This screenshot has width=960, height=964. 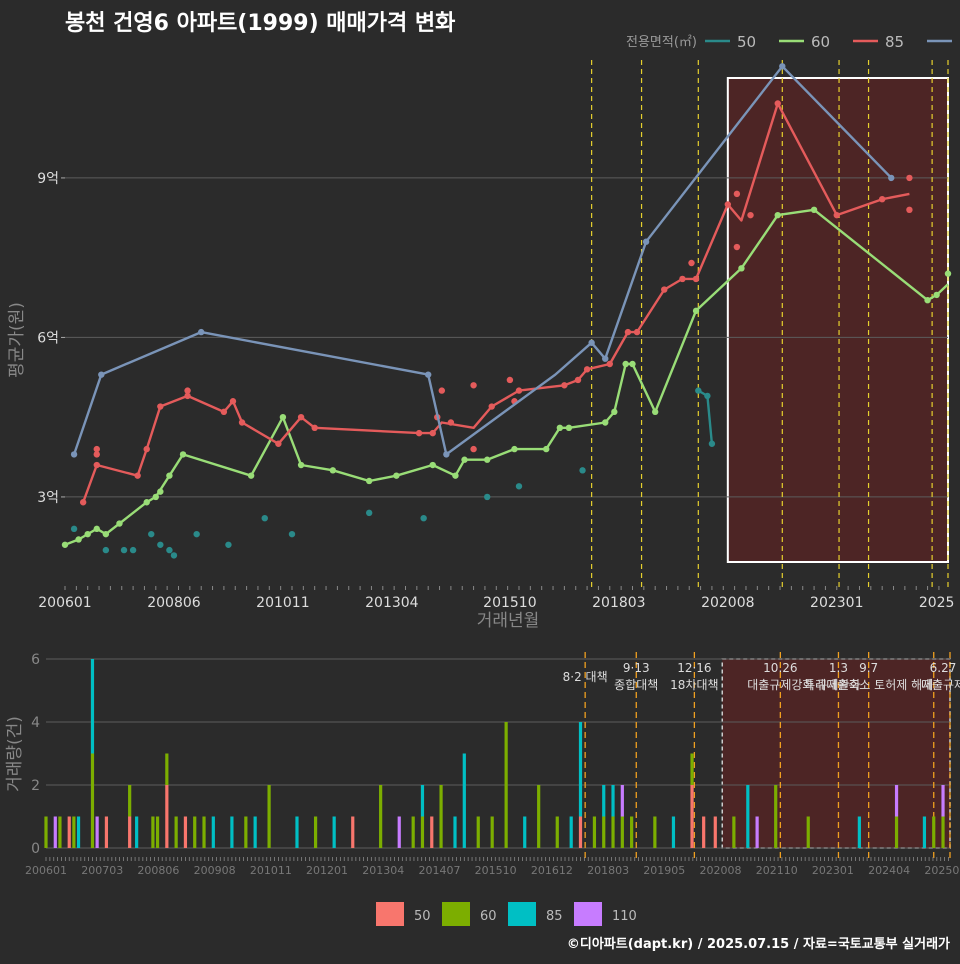 I want to click on policy-annotation: 1.3, so click(x=838, y=668).